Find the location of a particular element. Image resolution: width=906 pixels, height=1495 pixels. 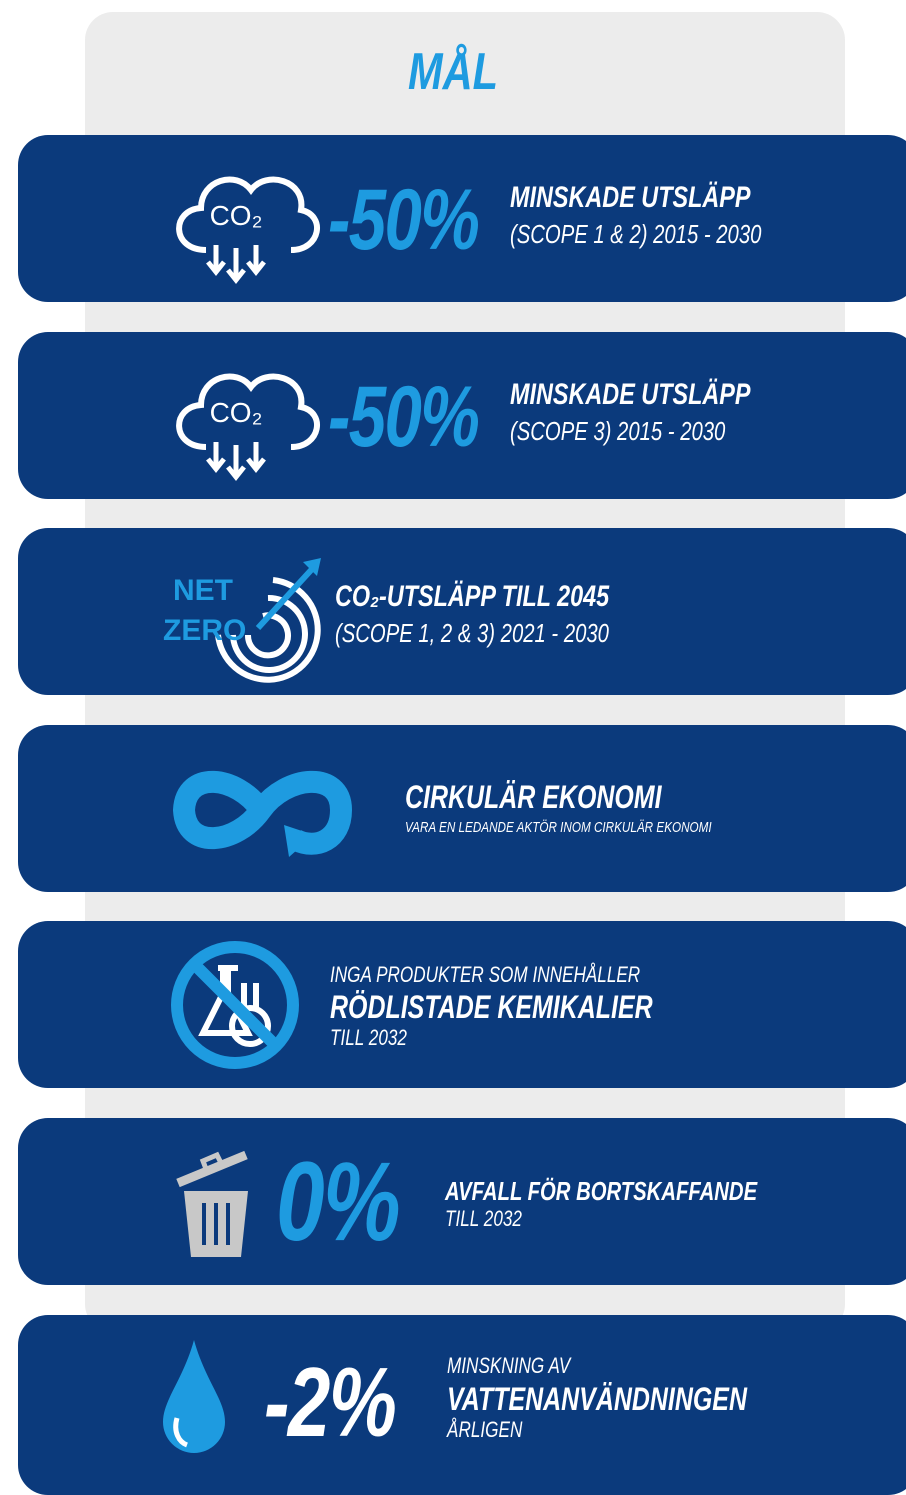

line: MINSKNING AV is located at coordinates (509, 1365).